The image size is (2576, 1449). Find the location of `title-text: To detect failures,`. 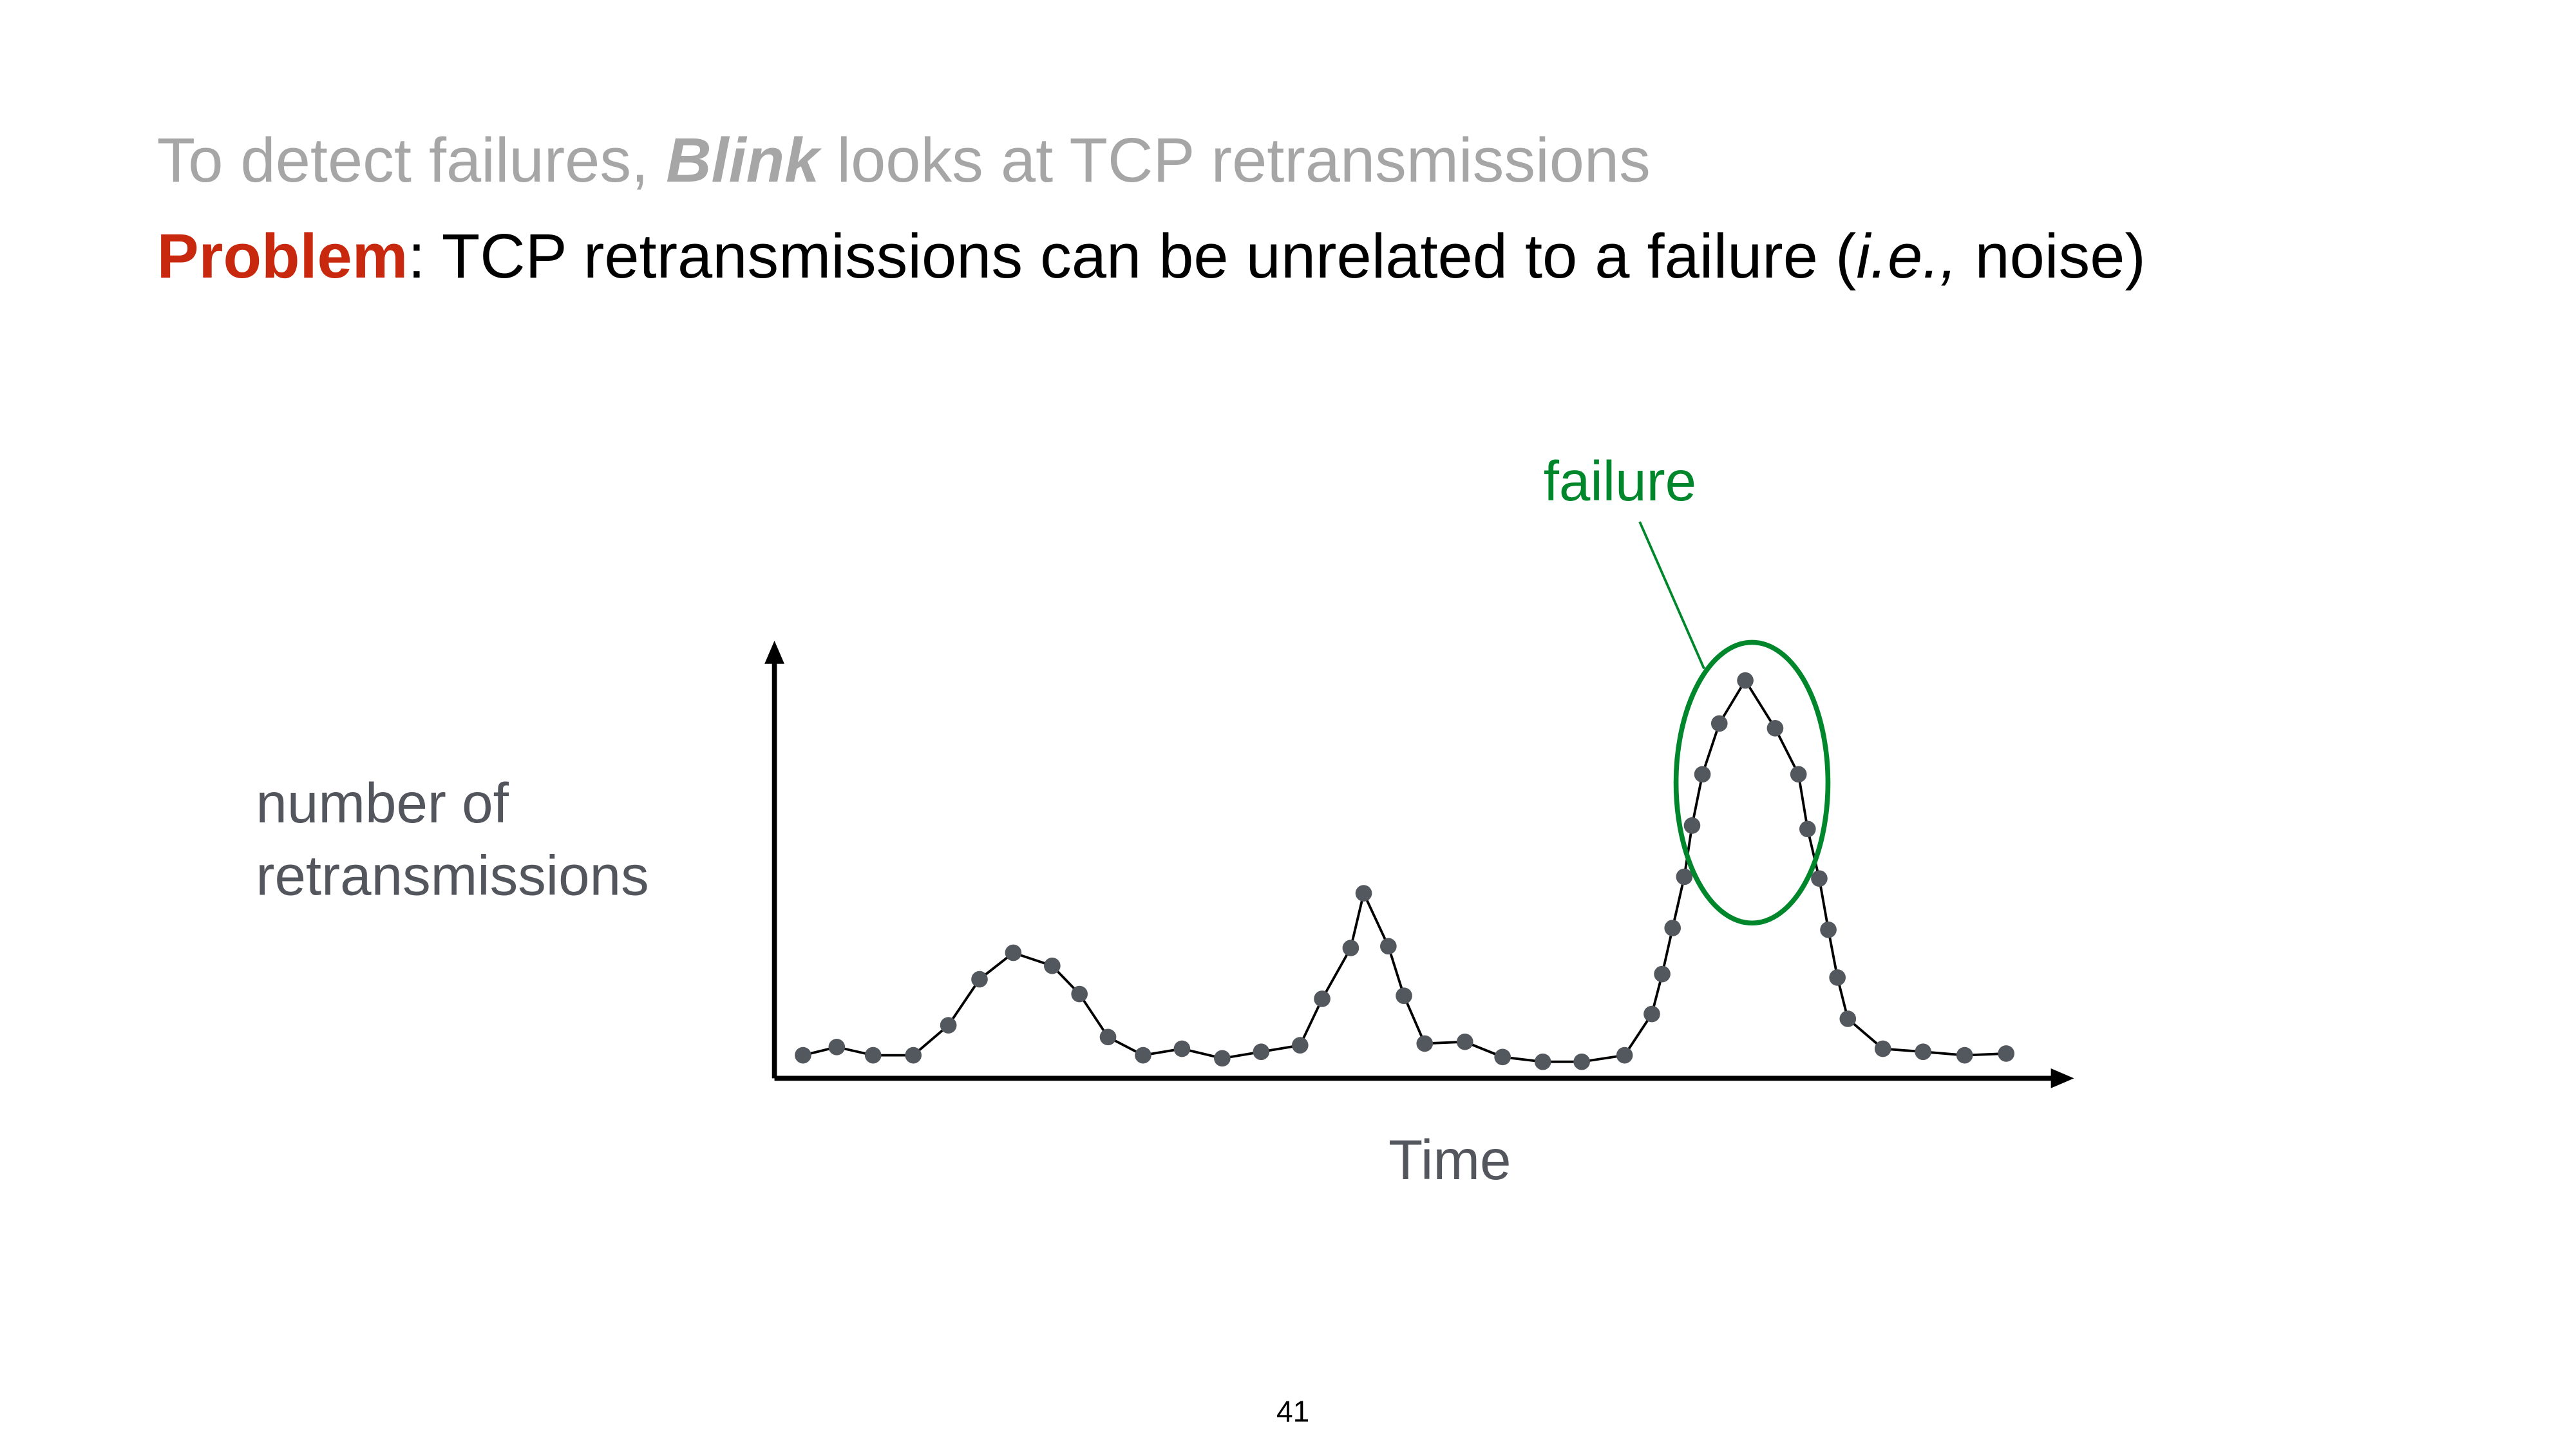

title-text: To detect failures, is located at coordinates (412, 160).